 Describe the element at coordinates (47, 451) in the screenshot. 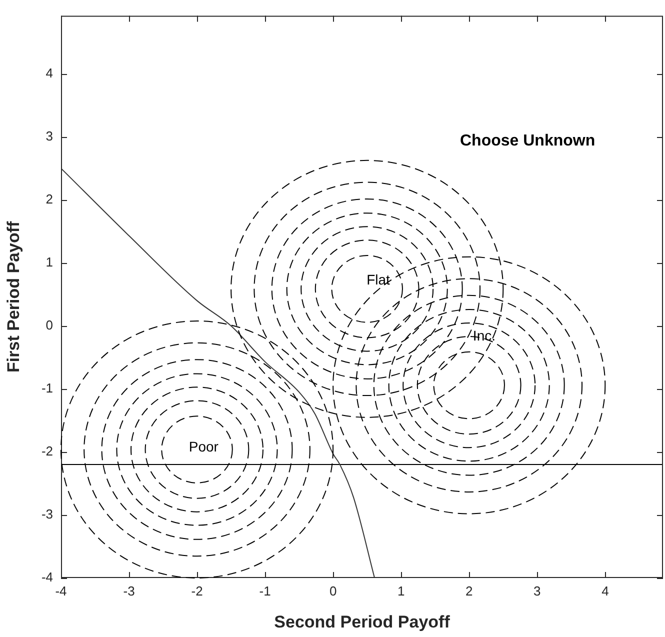

I see `y-tick-label: -2` at that location.